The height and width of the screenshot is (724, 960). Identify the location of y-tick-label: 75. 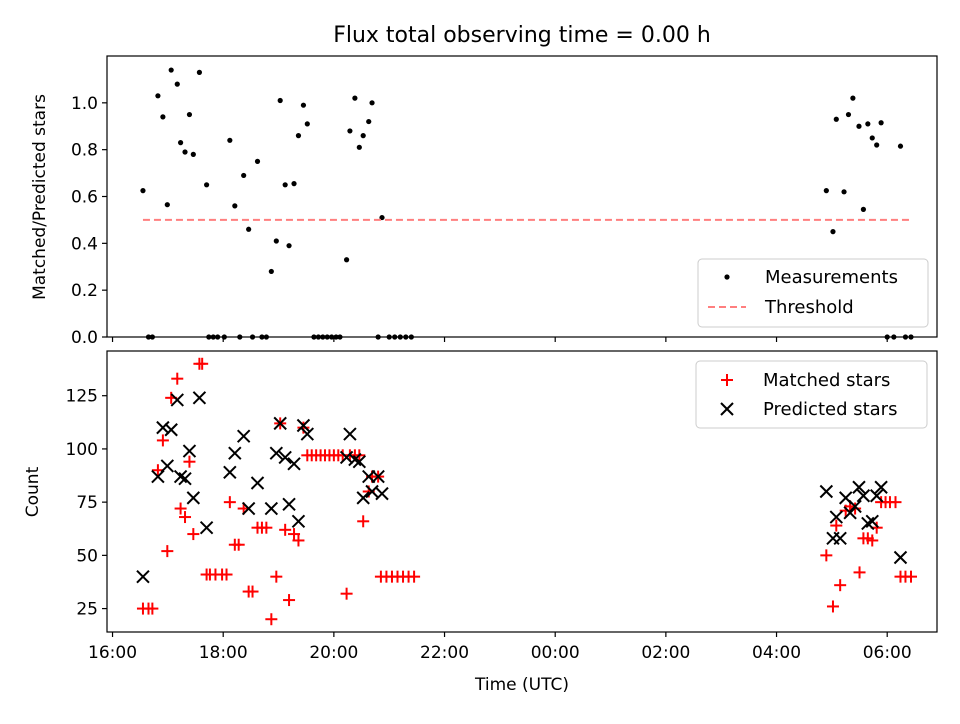
(87, 503).